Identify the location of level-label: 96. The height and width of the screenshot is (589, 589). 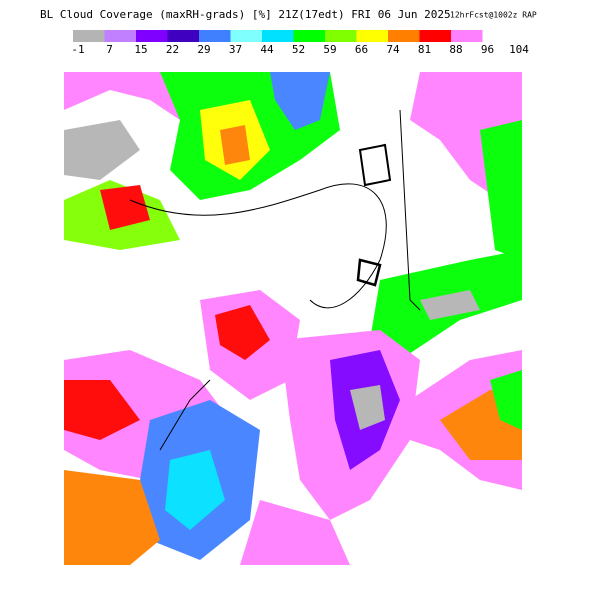
(487, 49).